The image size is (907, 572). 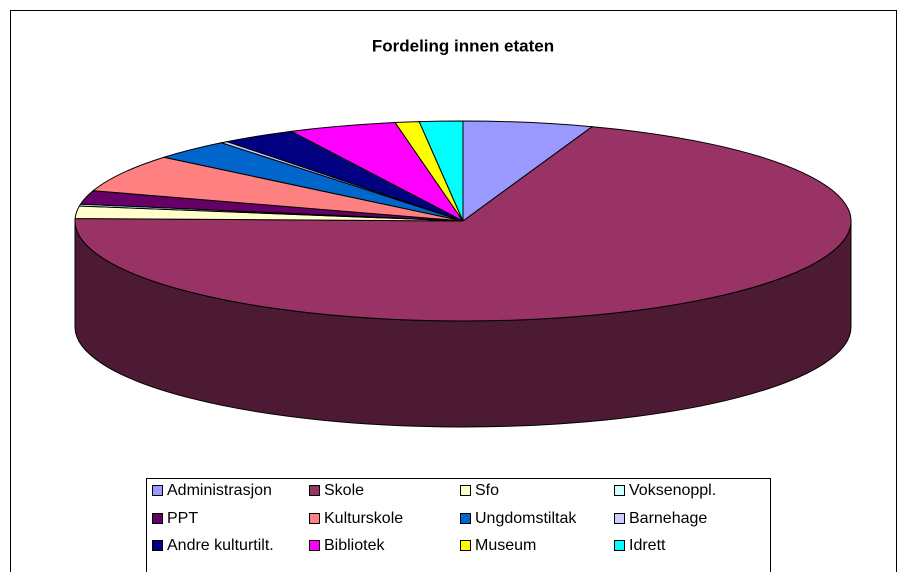 What do you see at coordinates (505, 545) in the screenshot?
I see `legend-label: Museum` at bounding box center [505, 545].